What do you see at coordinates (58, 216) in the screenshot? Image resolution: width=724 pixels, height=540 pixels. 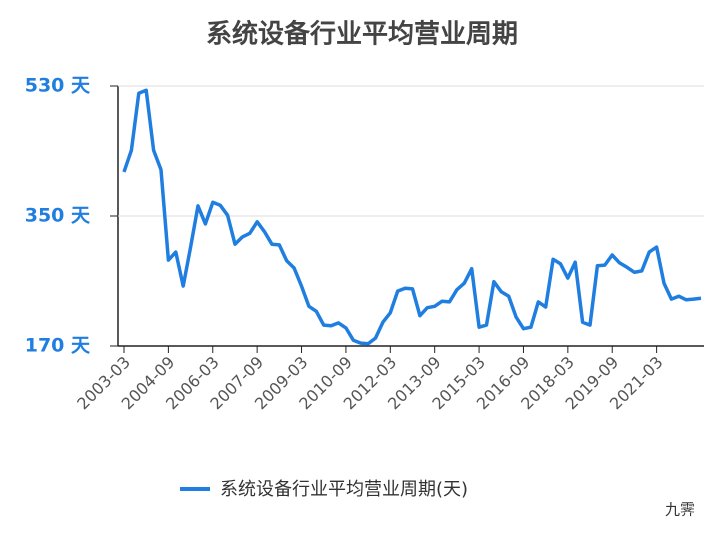 I see `y-tick-label: 350 天` at bounding box center [58, 216].